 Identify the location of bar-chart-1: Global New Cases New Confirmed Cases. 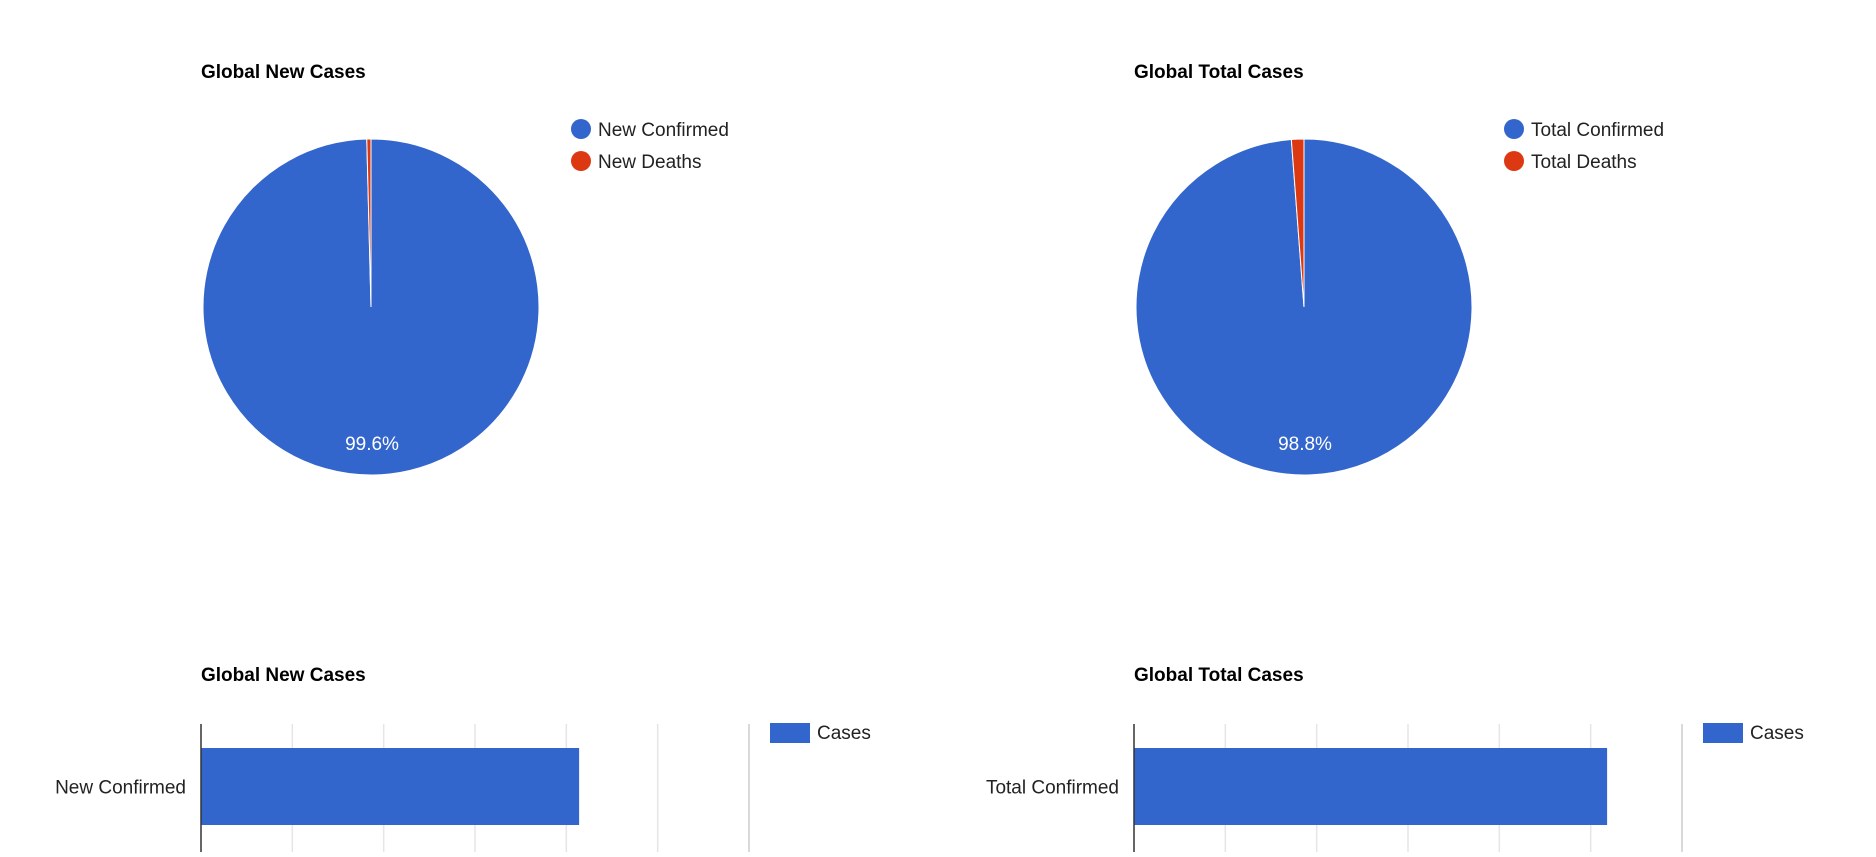
(463, 758).